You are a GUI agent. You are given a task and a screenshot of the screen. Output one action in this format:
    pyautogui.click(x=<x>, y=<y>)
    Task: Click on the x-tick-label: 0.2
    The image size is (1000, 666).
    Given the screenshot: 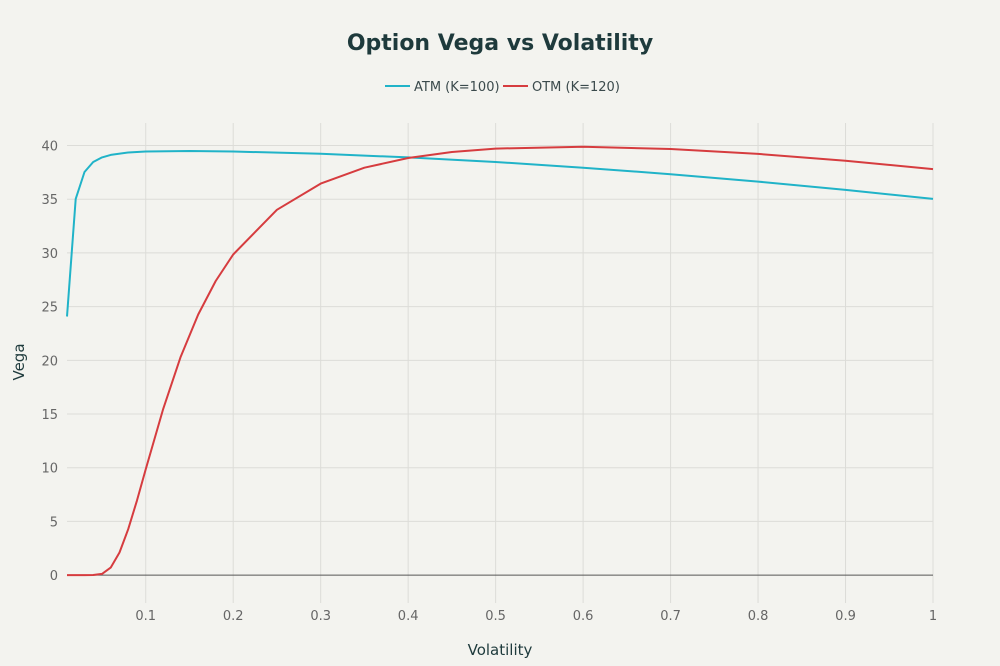 What is the action you would take?
    pyautogui.click(x=233, y=616)
    